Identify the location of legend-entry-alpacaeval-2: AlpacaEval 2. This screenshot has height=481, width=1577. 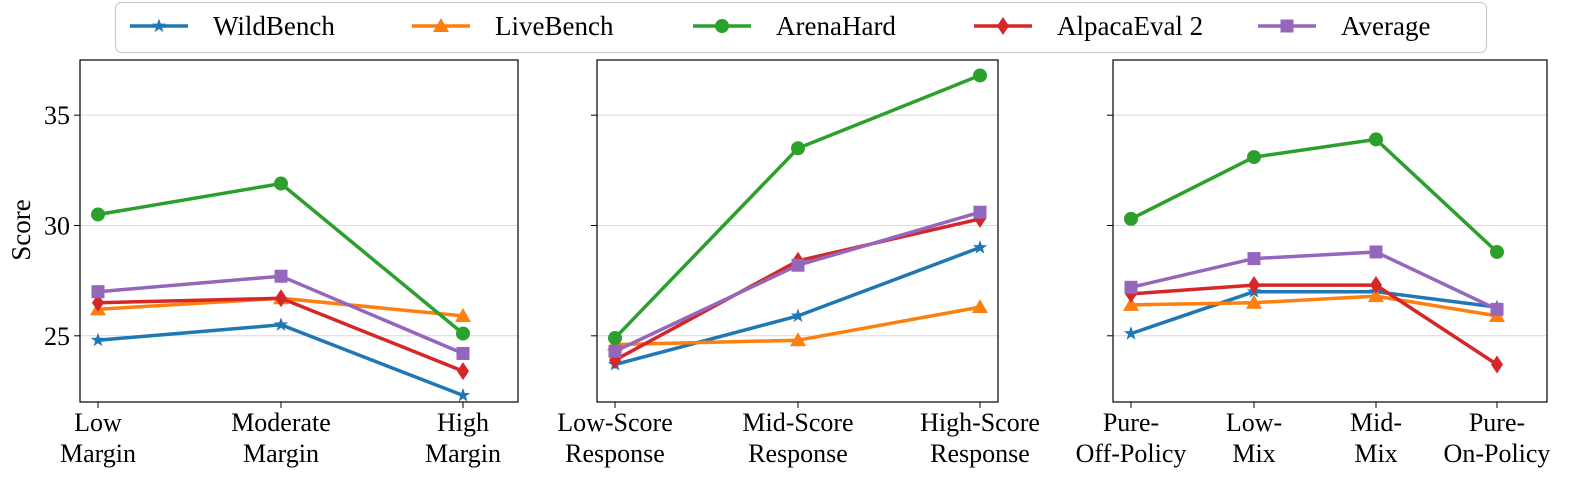
(1088, 26).